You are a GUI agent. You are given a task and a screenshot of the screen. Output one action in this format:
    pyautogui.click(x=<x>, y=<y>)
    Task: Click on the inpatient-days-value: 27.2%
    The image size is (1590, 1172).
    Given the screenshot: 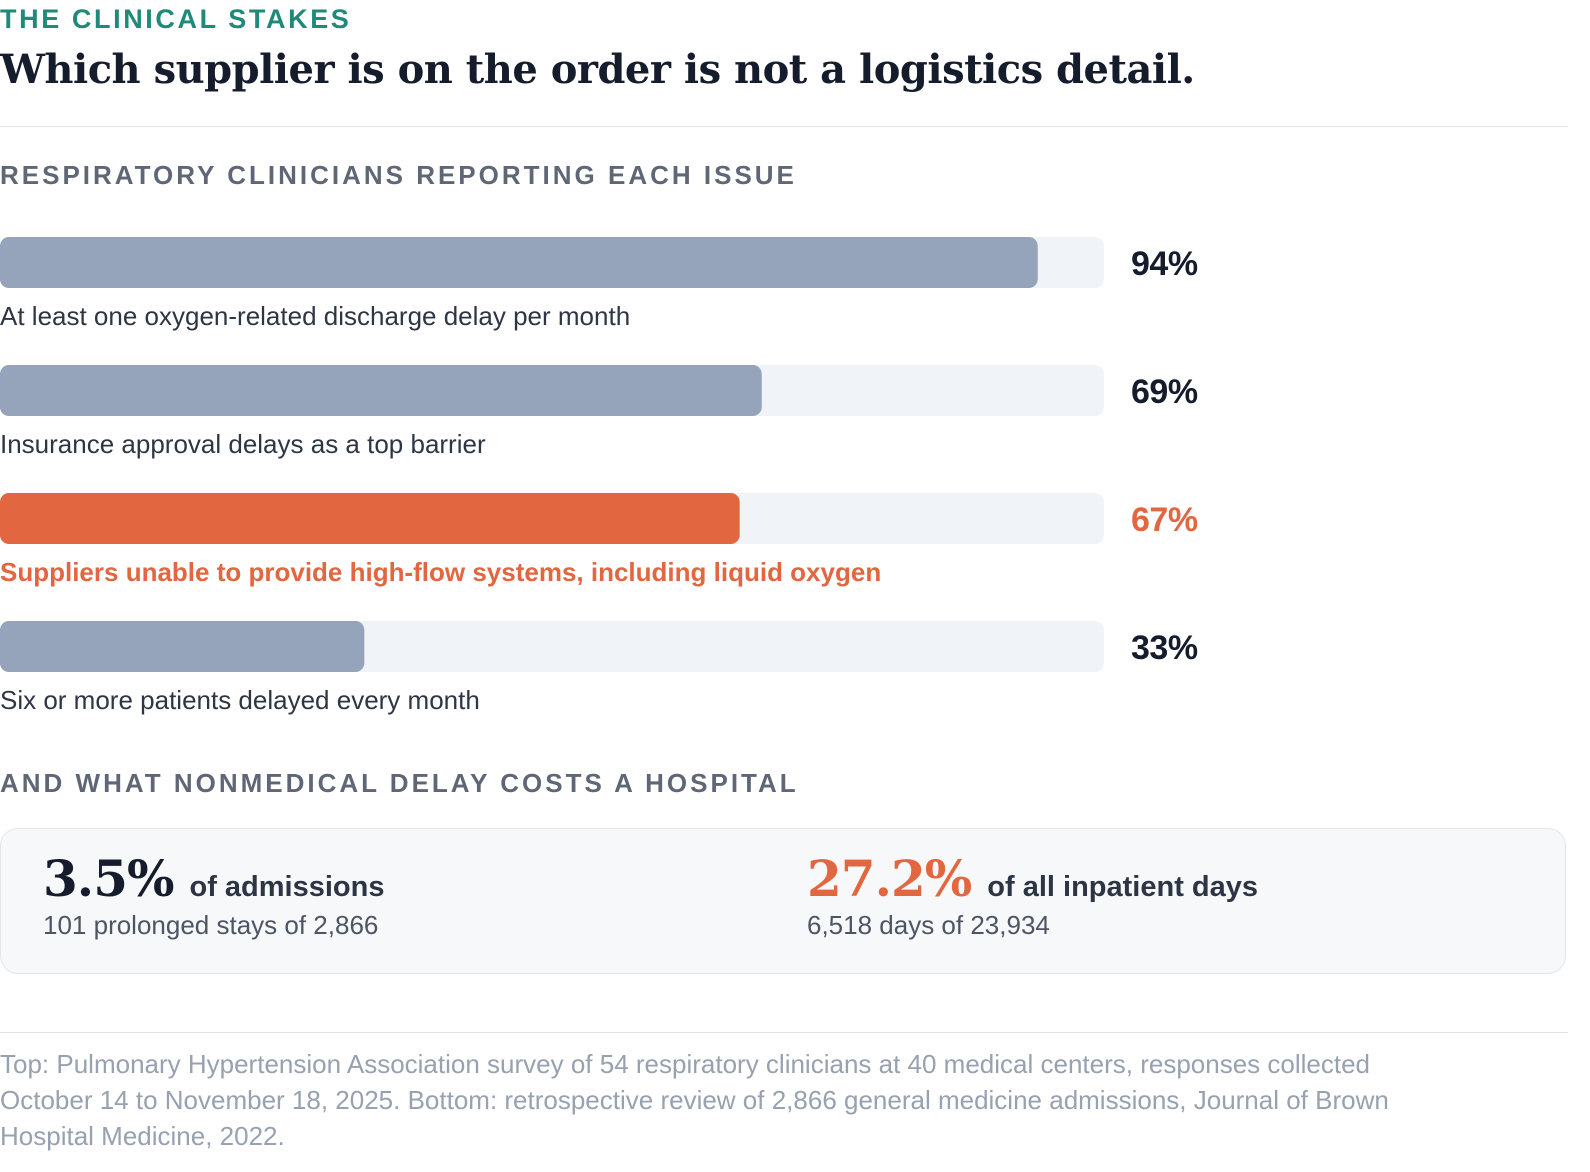 What is the action you would take?
    pyautogui.click(x=889, y=878)
    